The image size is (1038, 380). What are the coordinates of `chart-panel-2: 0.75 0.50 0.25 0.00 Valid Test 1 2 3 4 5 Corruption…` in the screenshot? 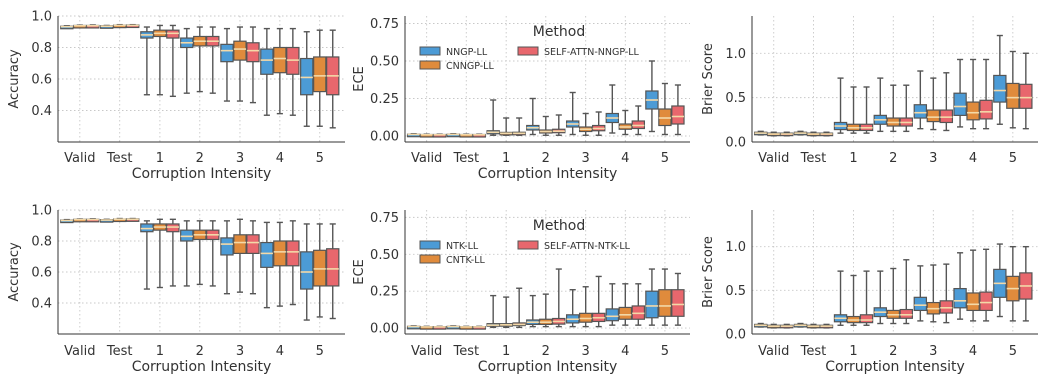 It's located at (521, 99).